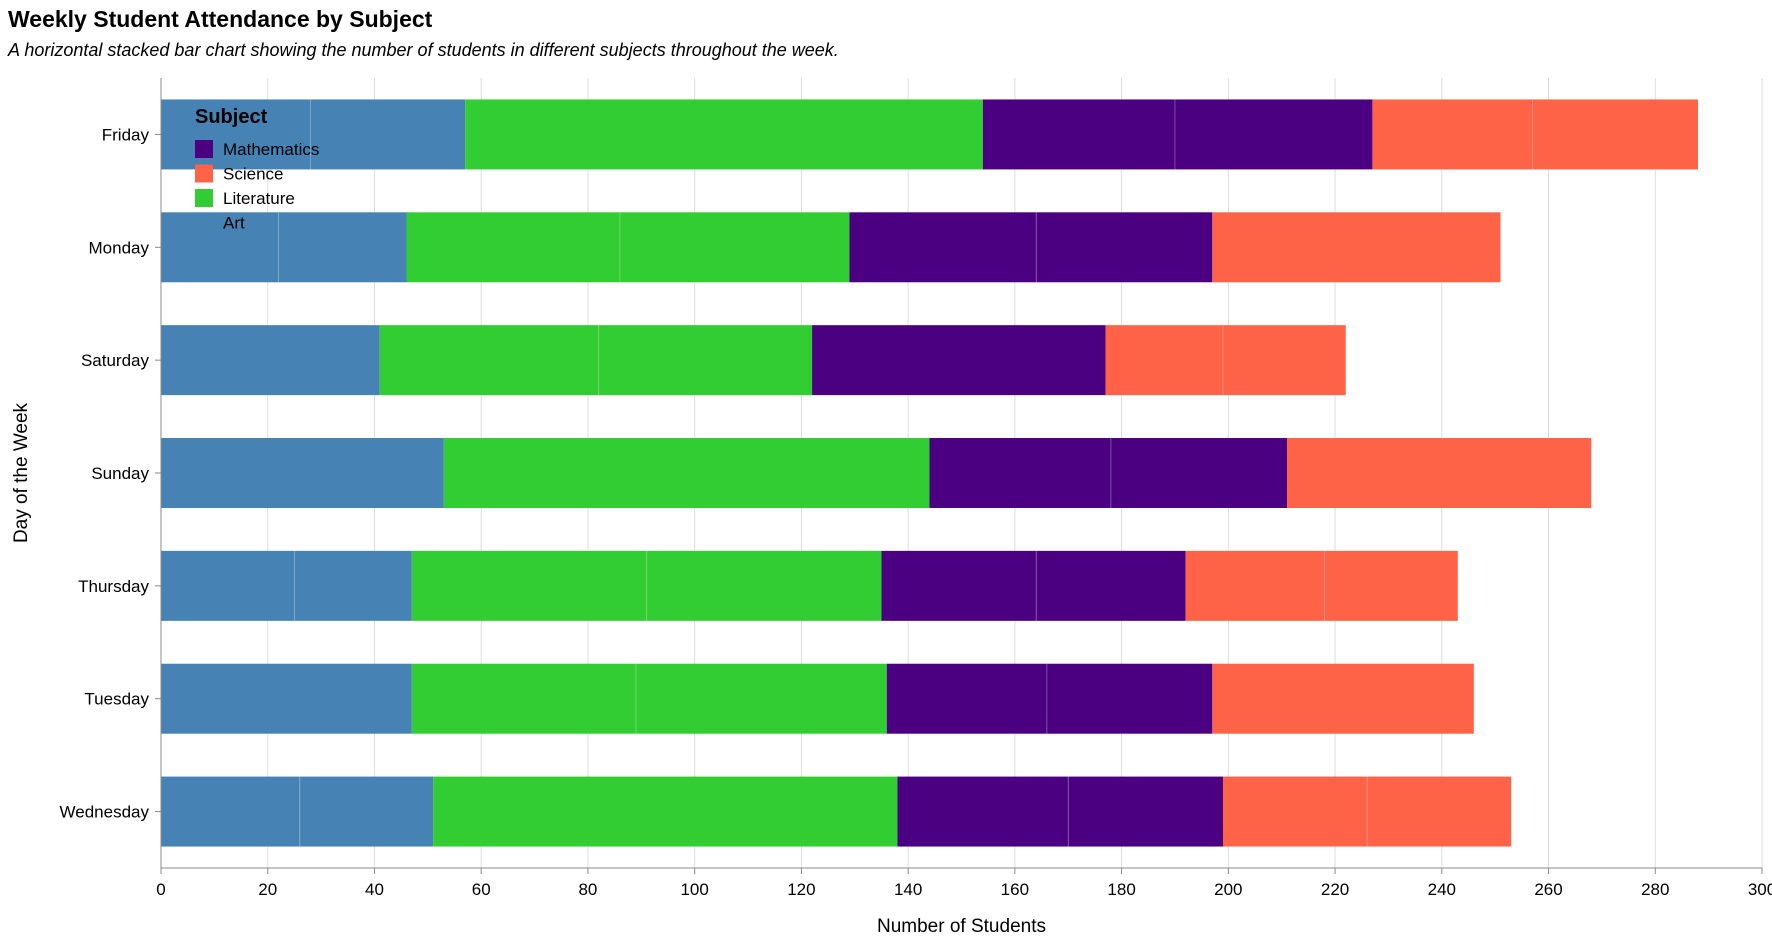 This screenshot has height=944, width=1772. I want to click on y-tick-label: Thursday, so click(113, 586).